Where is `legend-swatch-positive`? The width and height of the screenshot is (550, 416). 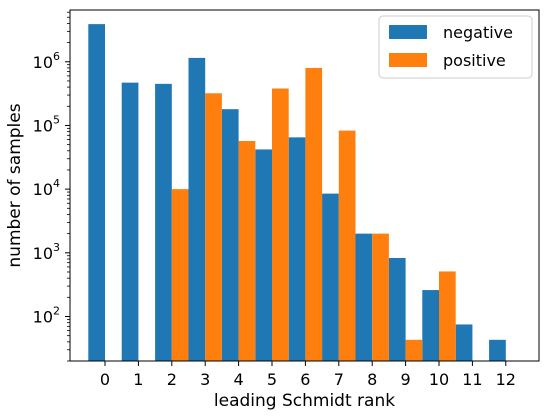
legend-swatch-positive is located at coordinates (408, 60).